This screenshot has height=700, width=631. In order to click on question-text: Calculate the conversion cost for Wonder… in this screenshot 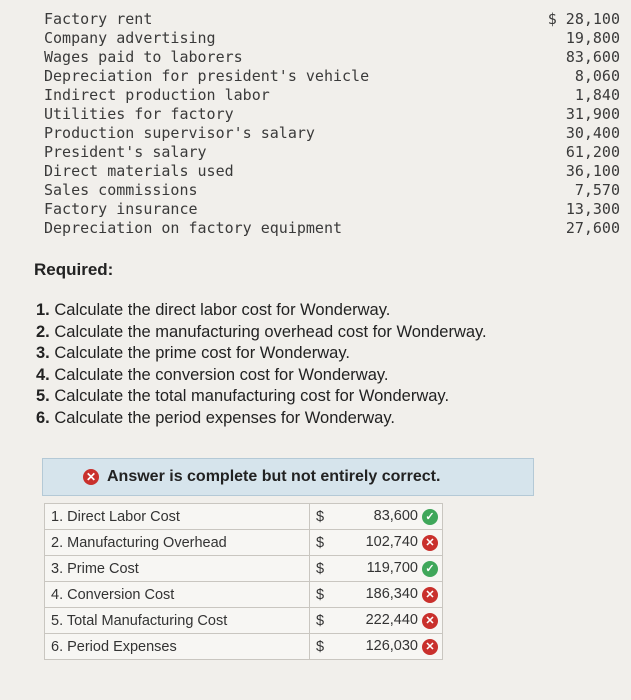, I will do `click(221, 374)`.